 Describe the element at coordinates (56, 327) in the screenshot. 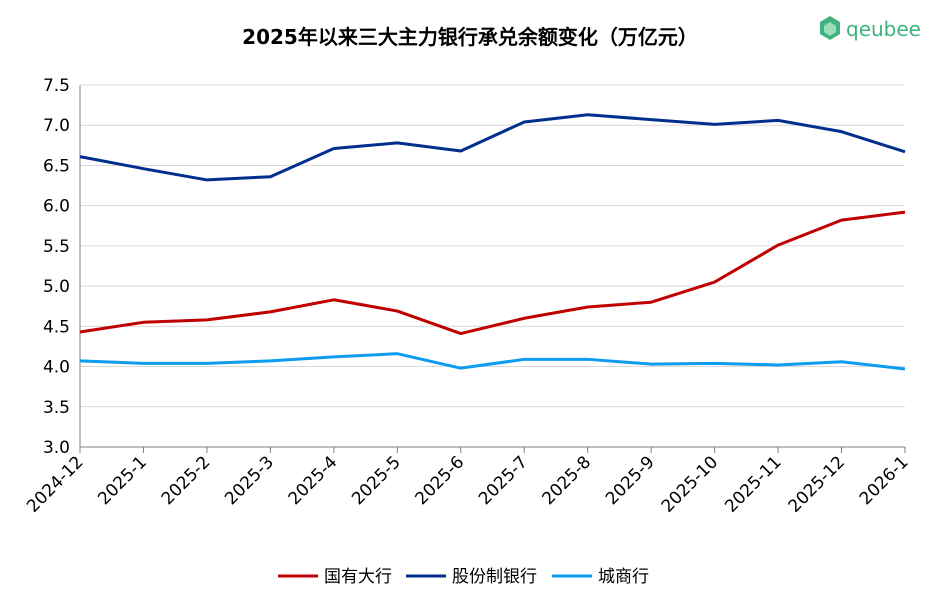

I see `y-tick-label: 4.5` at that location.